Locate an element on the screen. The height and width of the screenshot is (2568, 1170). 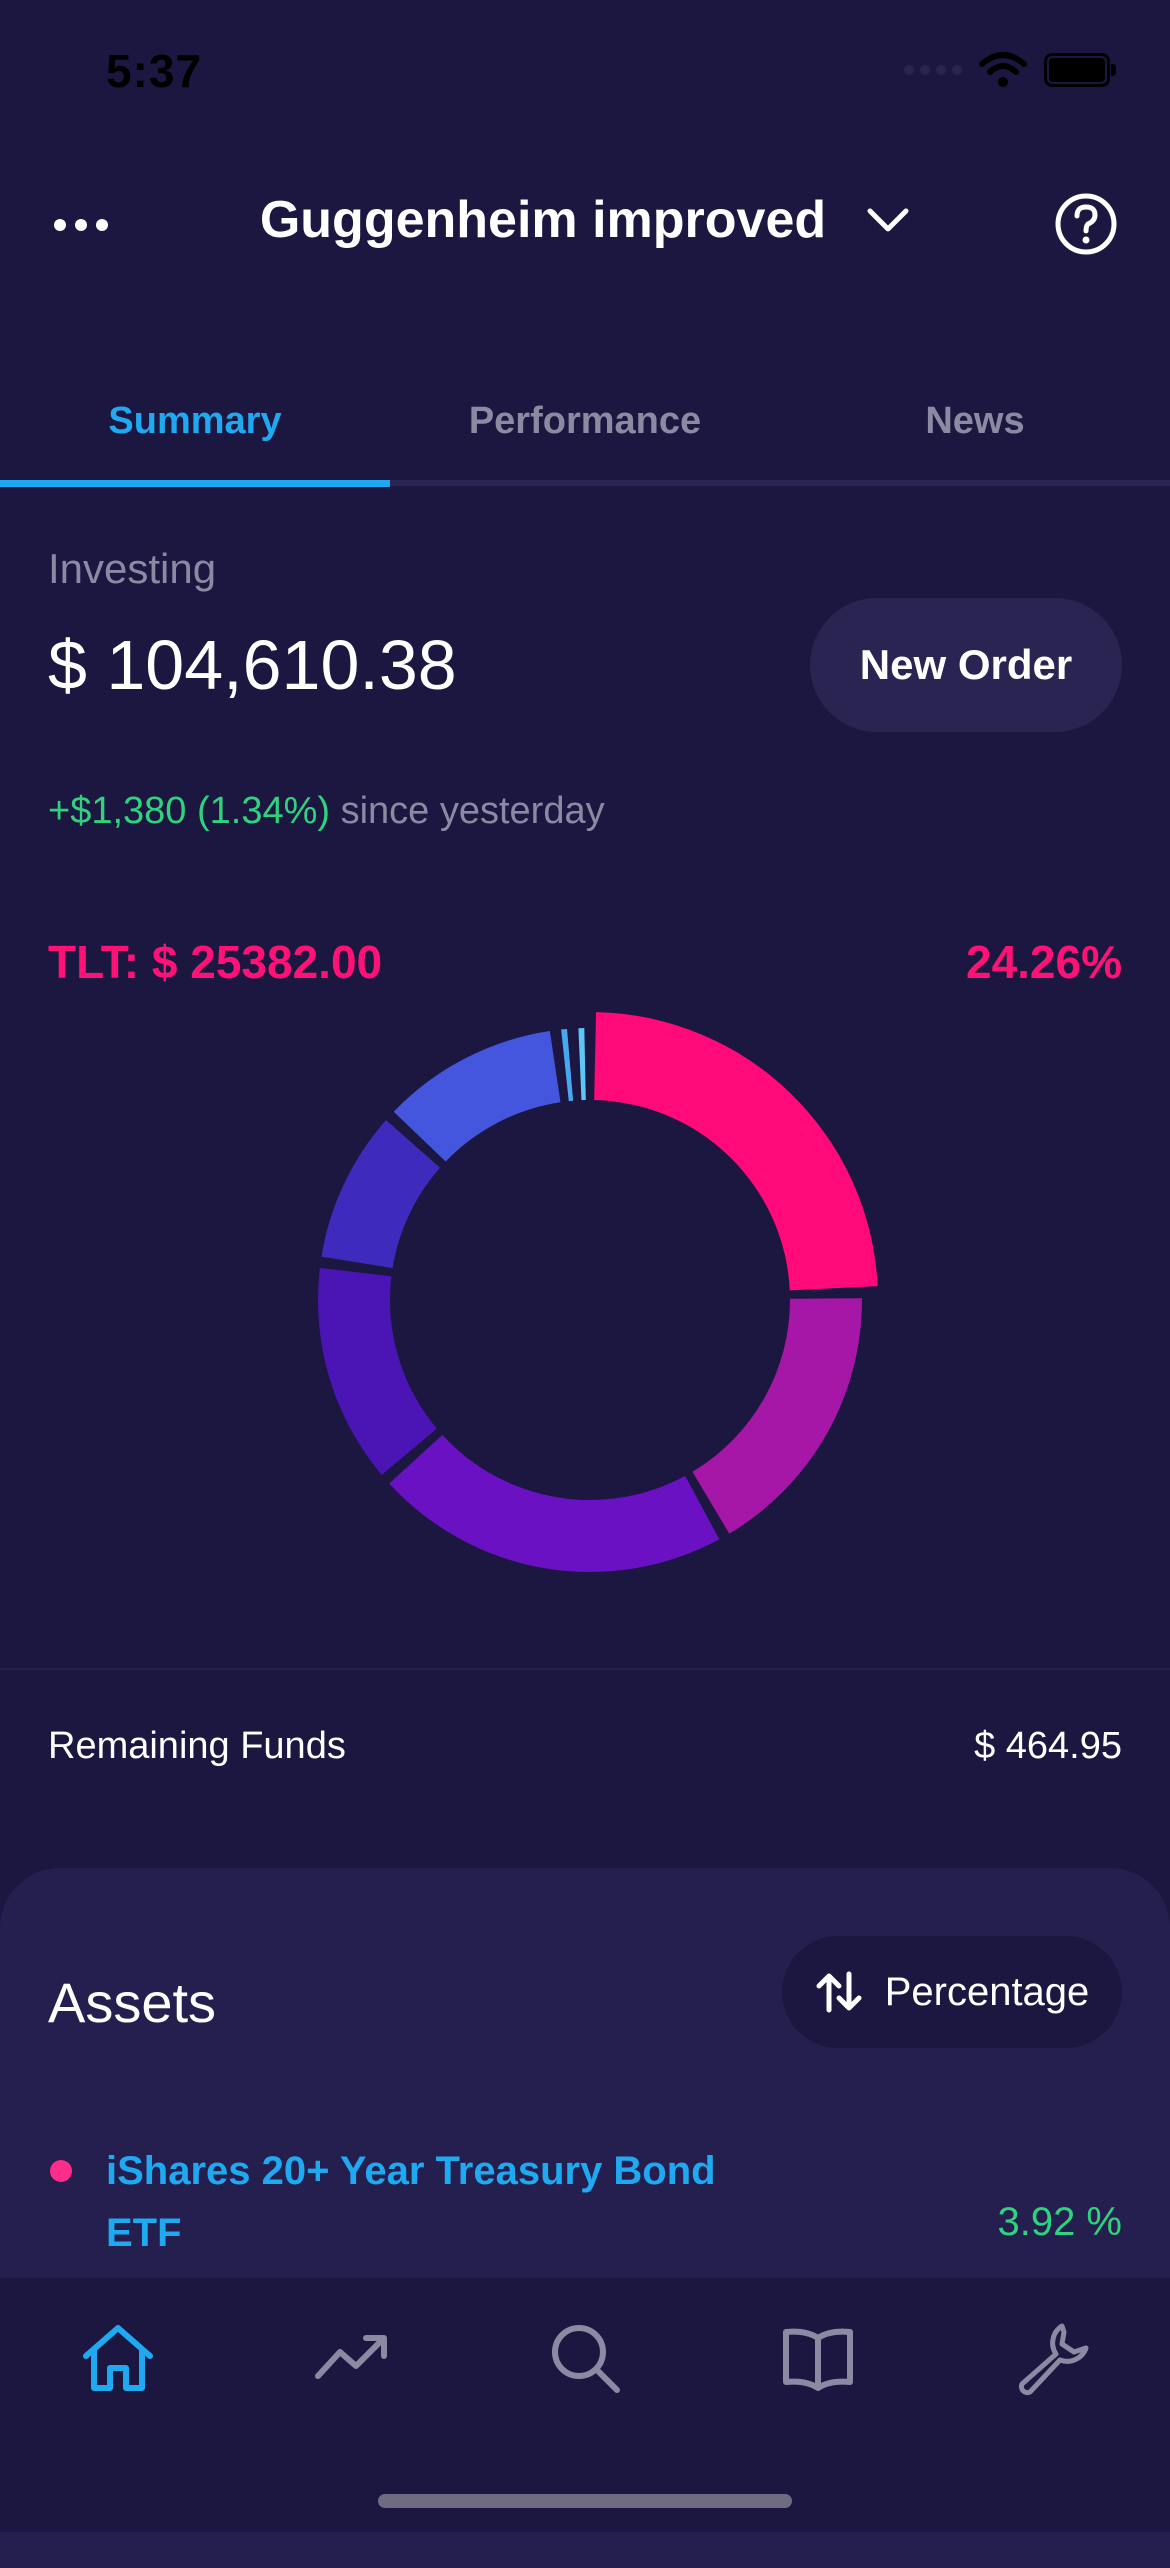
asset-name: iShares 20+ Year Treasury Bond ETF is located at coordinates (411, 2202).